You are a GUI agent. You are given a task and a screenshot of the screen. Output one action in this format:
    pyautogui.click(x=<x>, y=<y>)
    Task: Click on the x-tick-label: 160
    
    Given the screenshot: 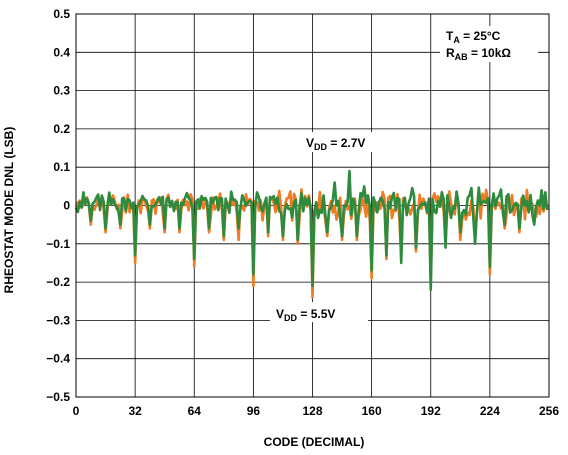 What is the action you would take?
    pyautogui.click(x=372, y=411)
    